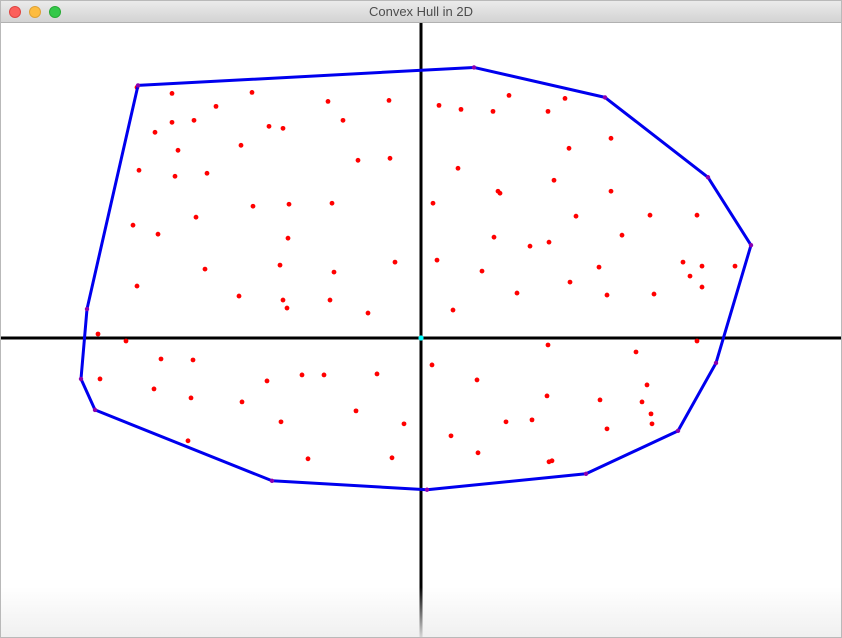 This screenshot has width=842, height=638. I want to click on title-bar: Convex Hull in 2D, so click(421, 12).